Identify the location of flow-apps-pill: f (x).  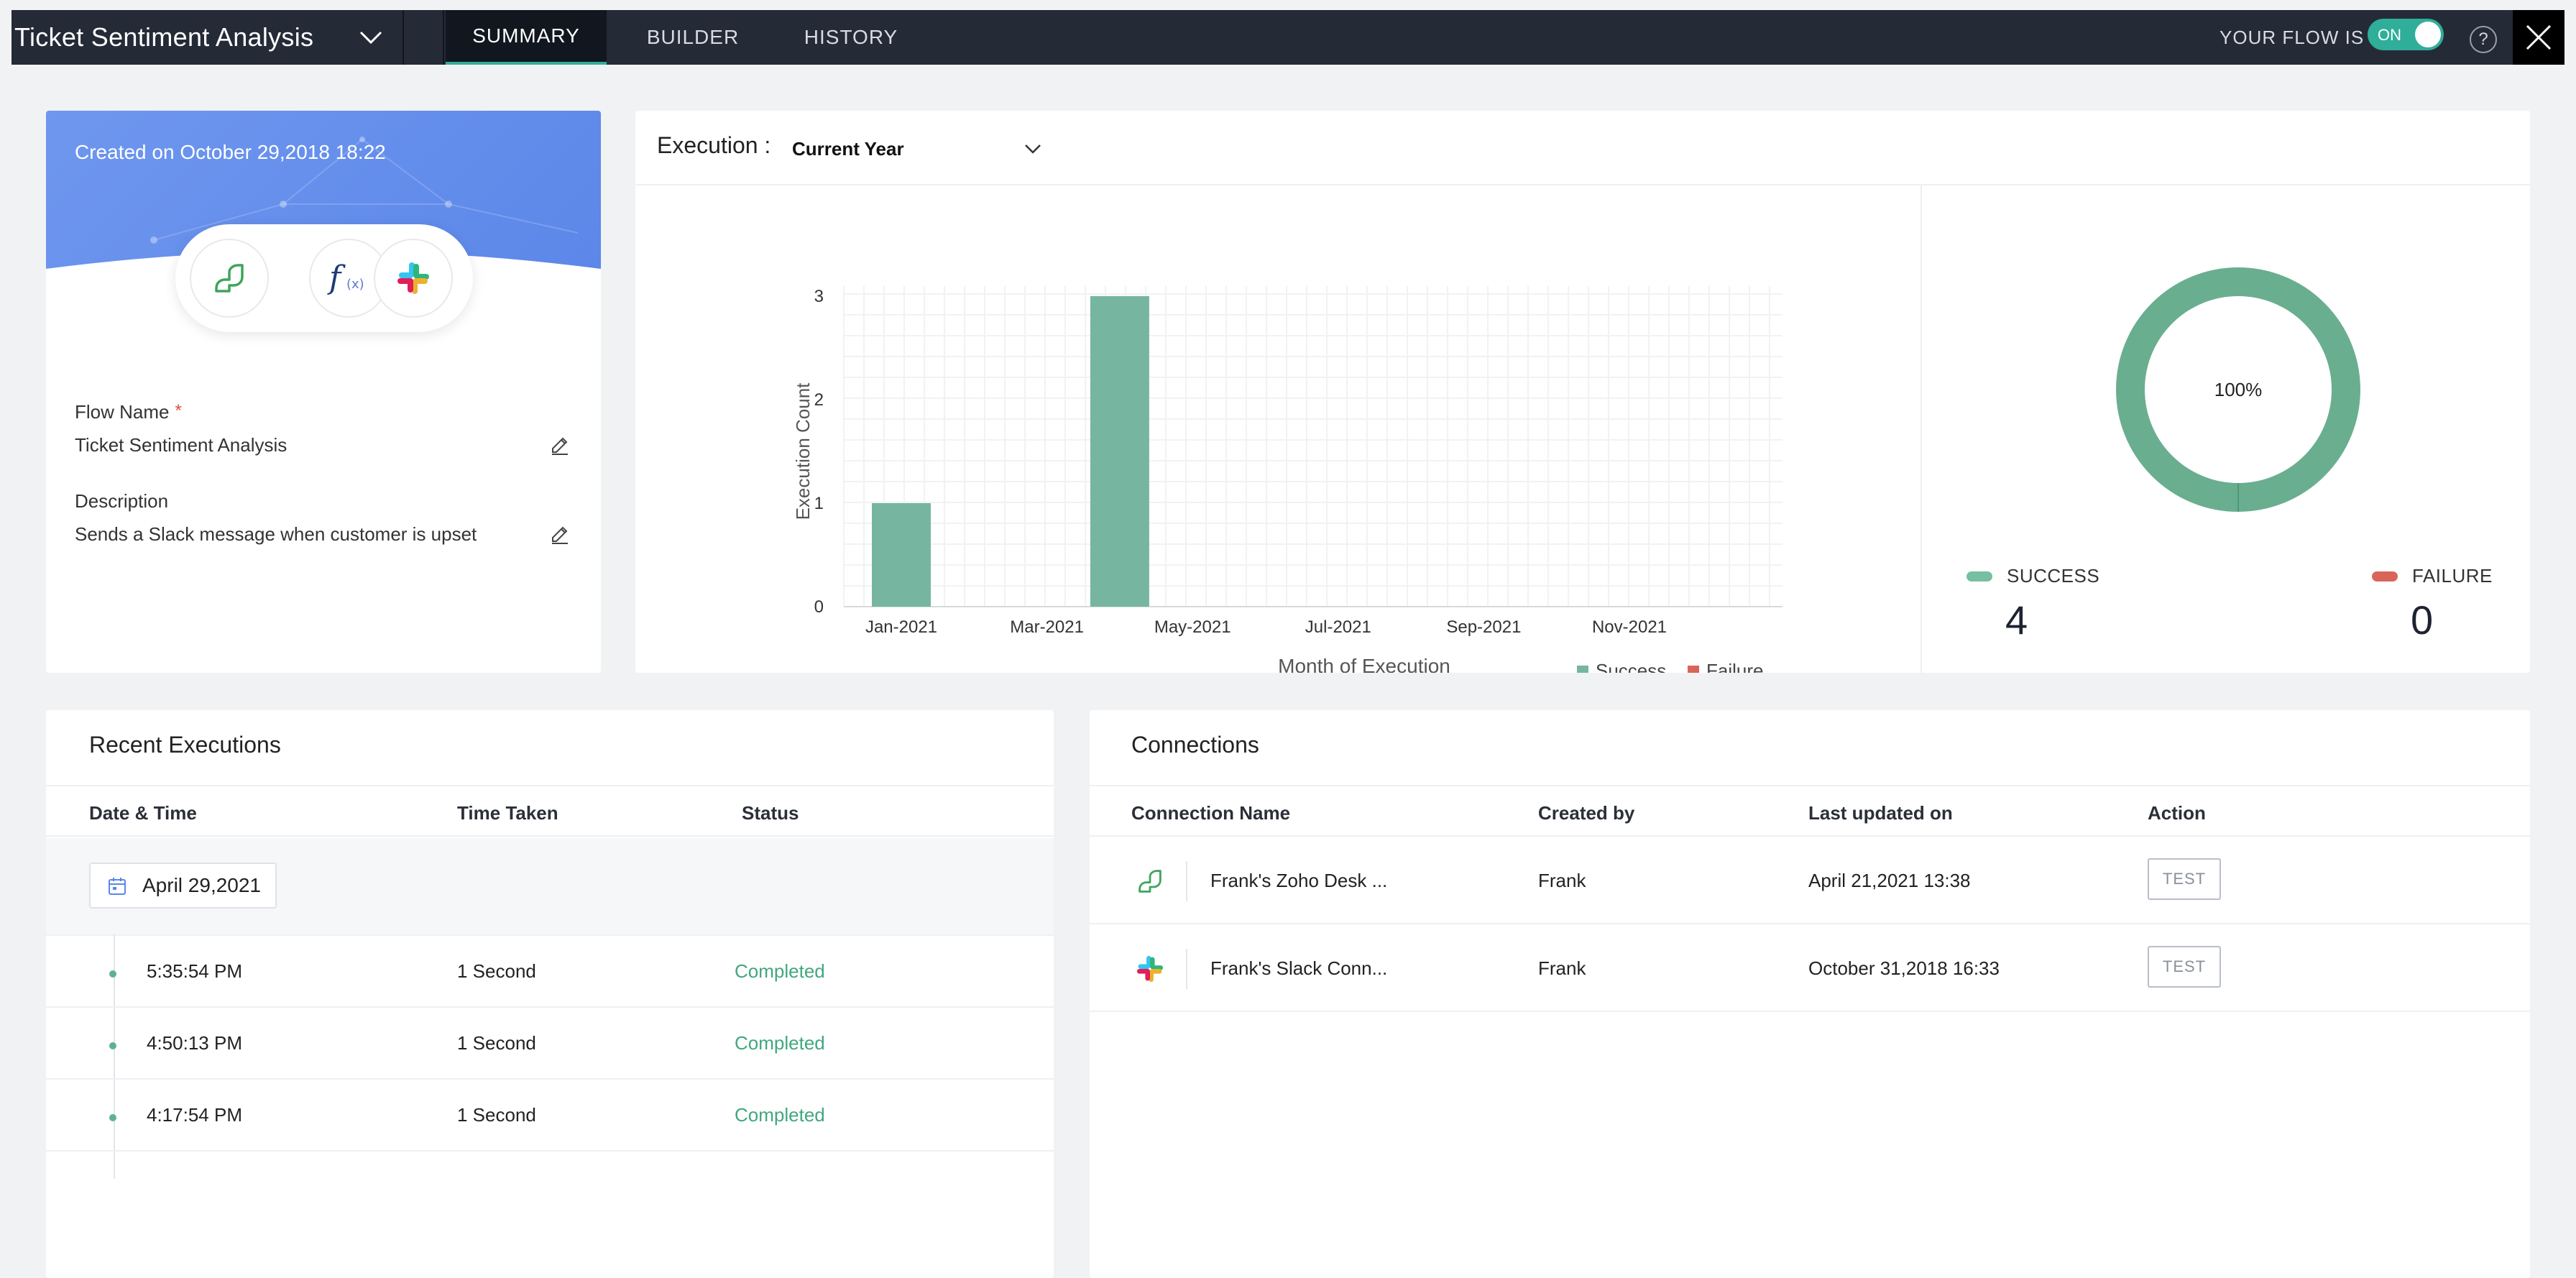
(324, 278).